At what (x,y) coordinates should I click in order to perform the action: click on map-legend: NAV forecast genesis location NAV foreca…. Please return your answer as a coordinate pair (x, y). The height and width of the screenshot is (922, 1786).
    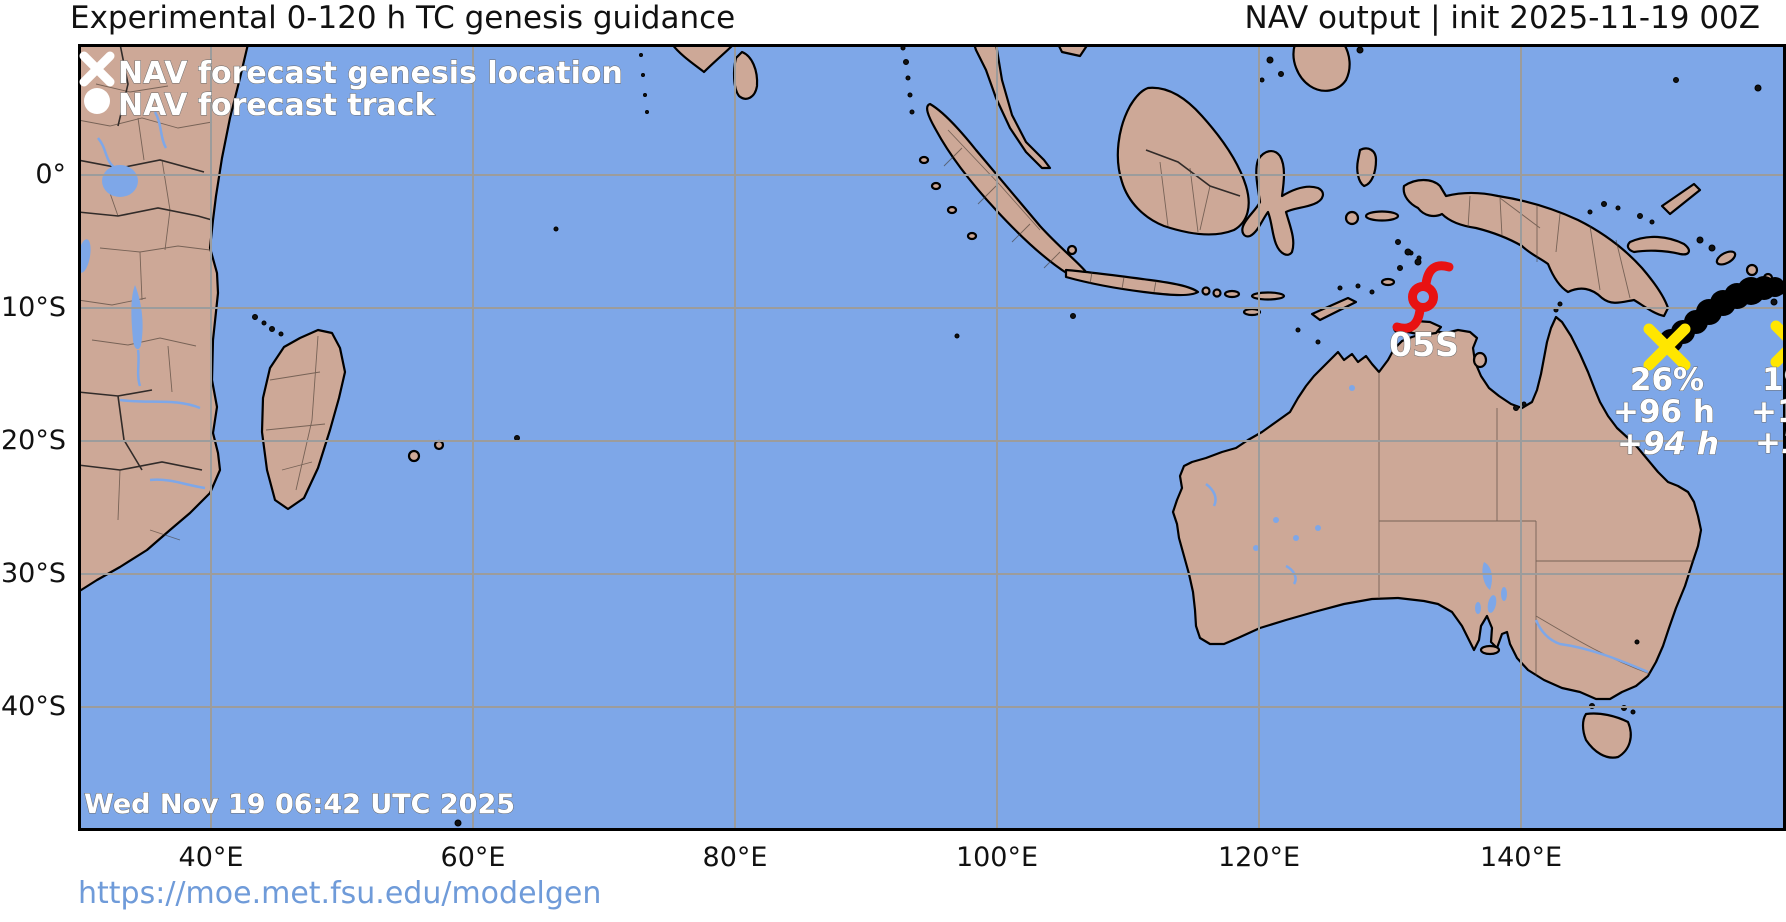
    Looking at the image, I should click on (351, 87).